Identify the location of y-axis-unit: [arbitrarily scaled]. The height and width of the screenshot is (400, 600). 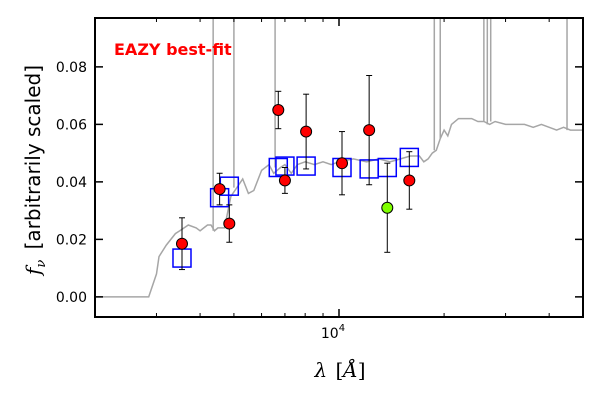
(33, 157).